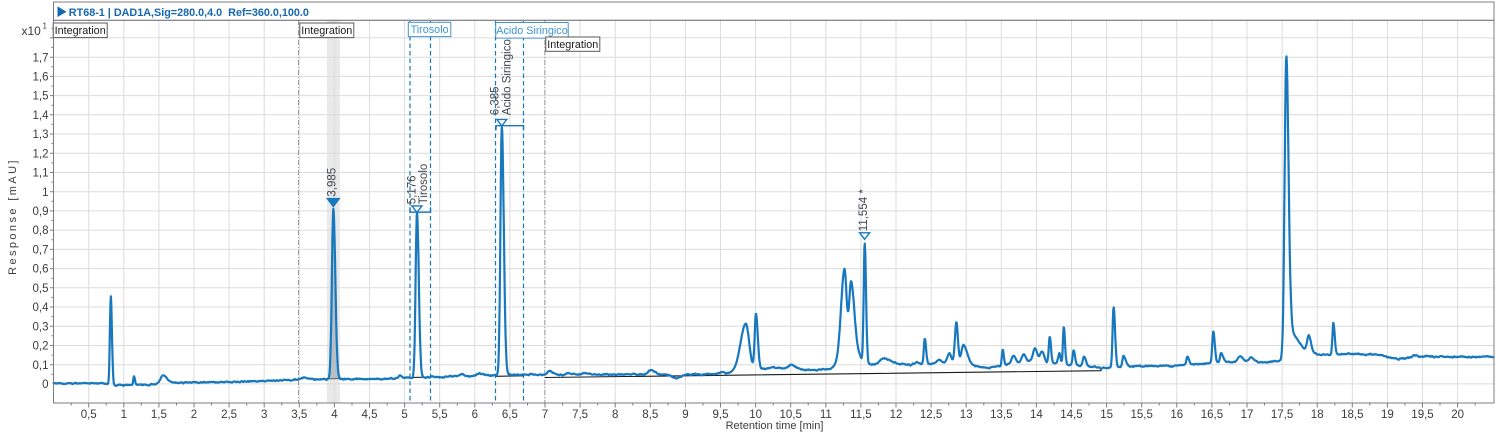  Describe the element at coordinates (1176, 415) in the screenshot. I see `svg-text: 16` at that location.